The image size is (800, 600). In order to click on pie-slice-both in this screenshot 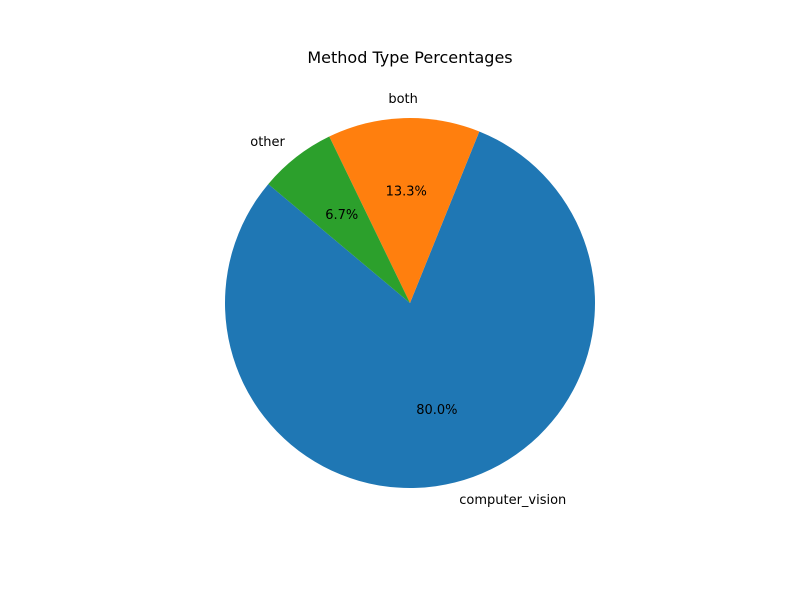, I will do `click(404, 210)`.